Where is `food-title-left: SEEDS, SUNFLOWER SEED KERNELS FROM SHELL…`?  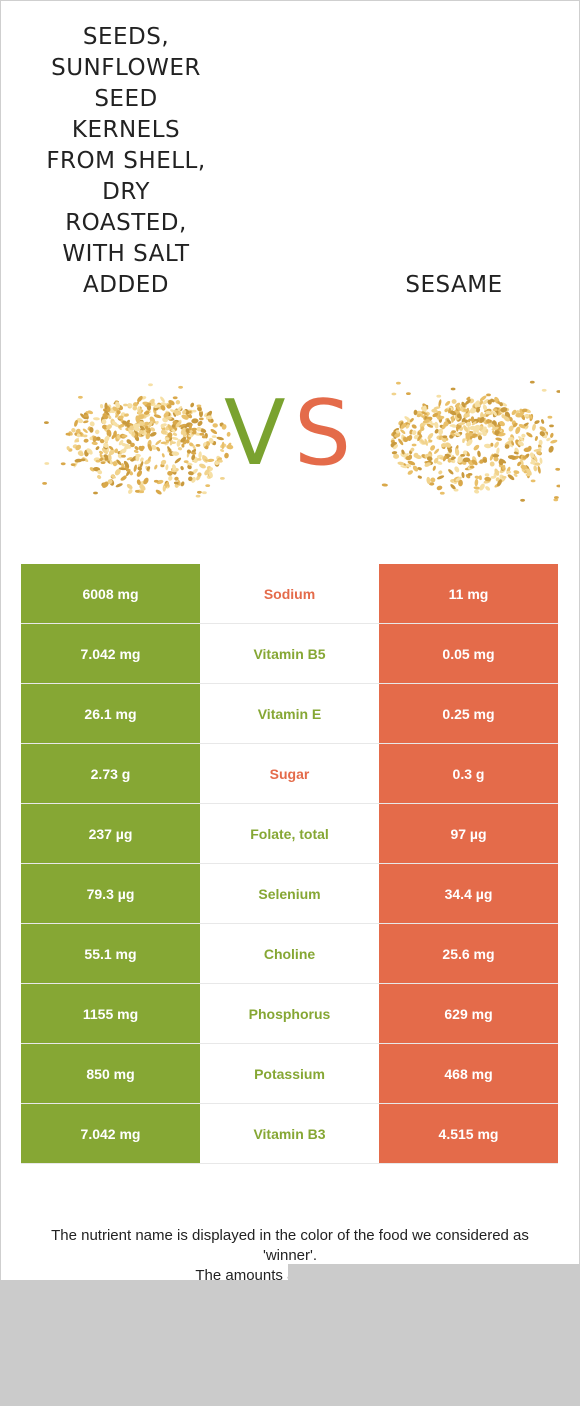
food-title-left: SEEDS, SUNFLOWER SEED KERNELS FROM SHELL… is located at coordinates (126, 161).